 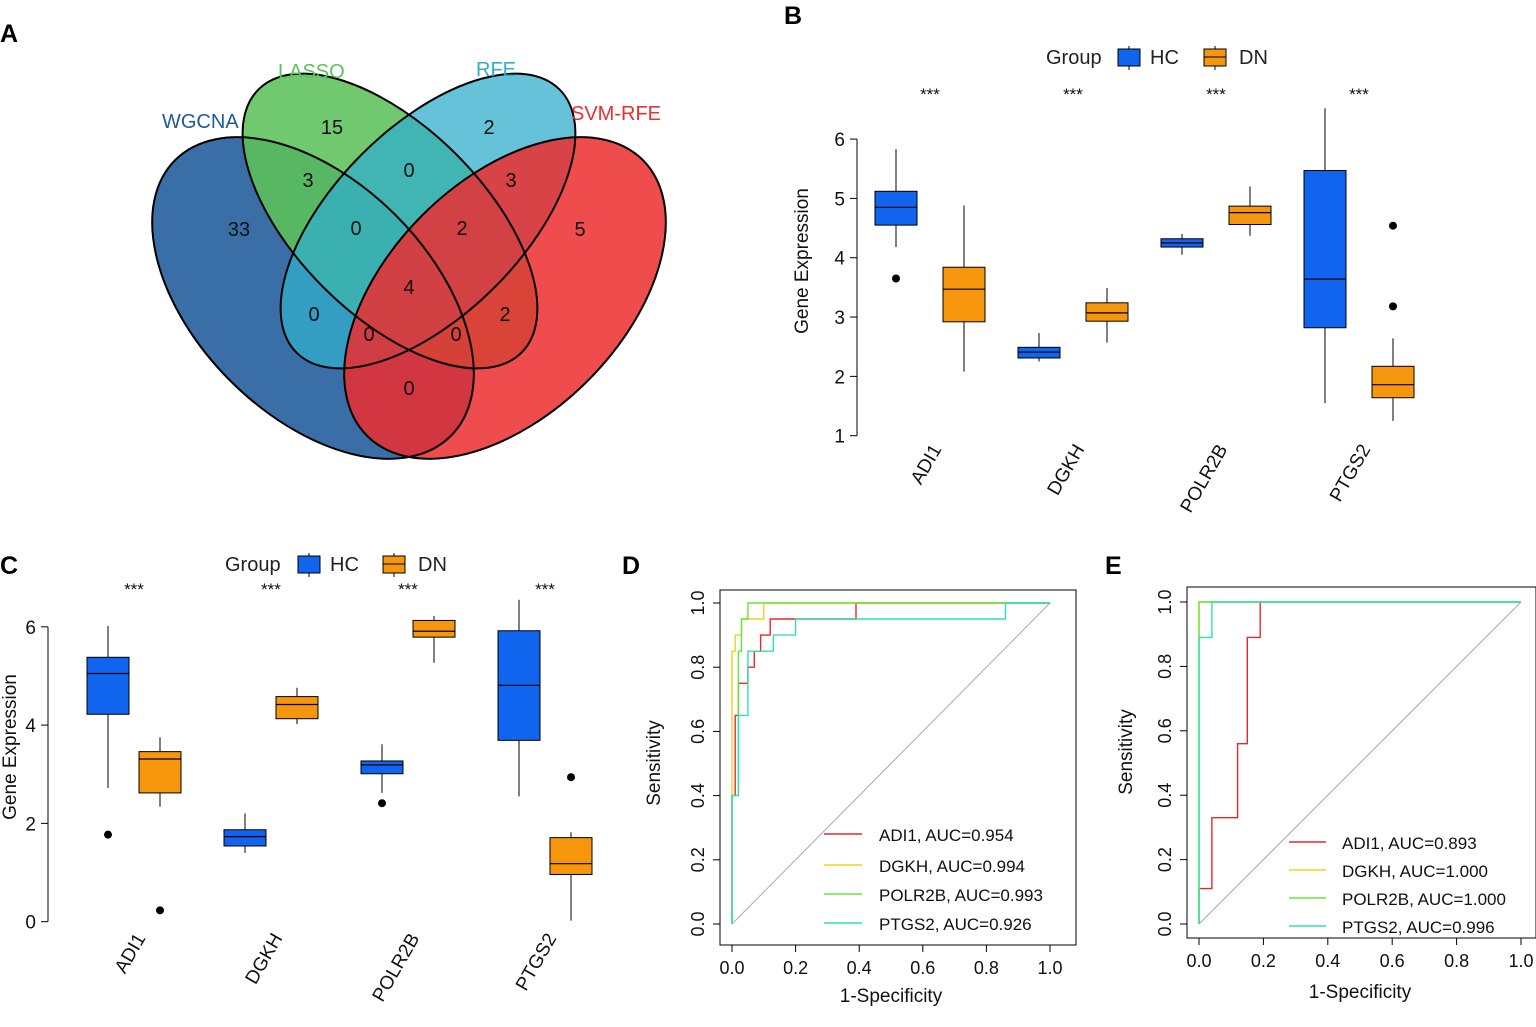 I want to click on x-tick-label-e: 0.8, so click(x=1456, y=961).